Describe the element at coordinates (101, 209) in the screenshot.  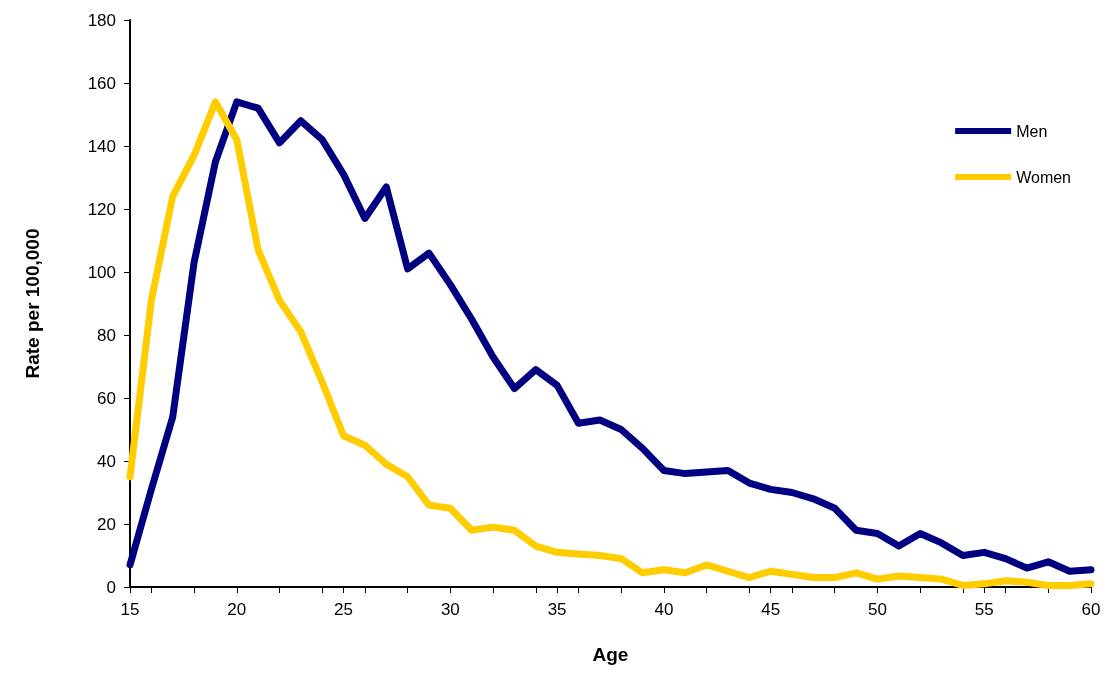
I see `y-tick-label: 120` at that location.